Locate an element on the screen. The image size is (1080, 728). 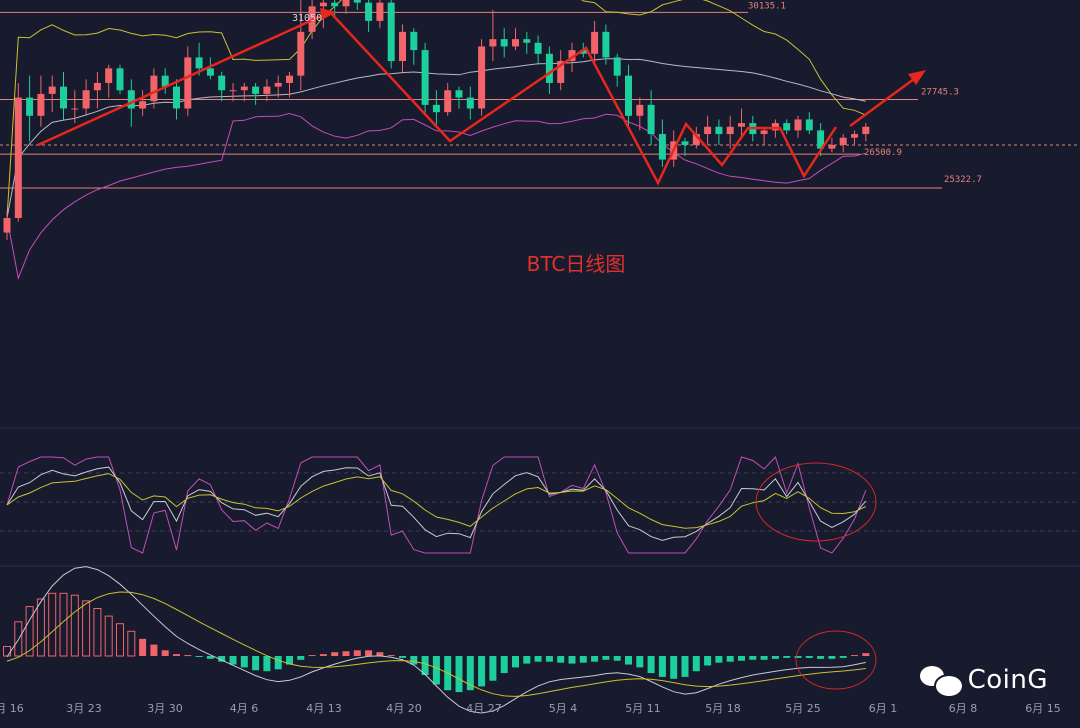
watermark: CoinG is located at coordinates (983, 681).